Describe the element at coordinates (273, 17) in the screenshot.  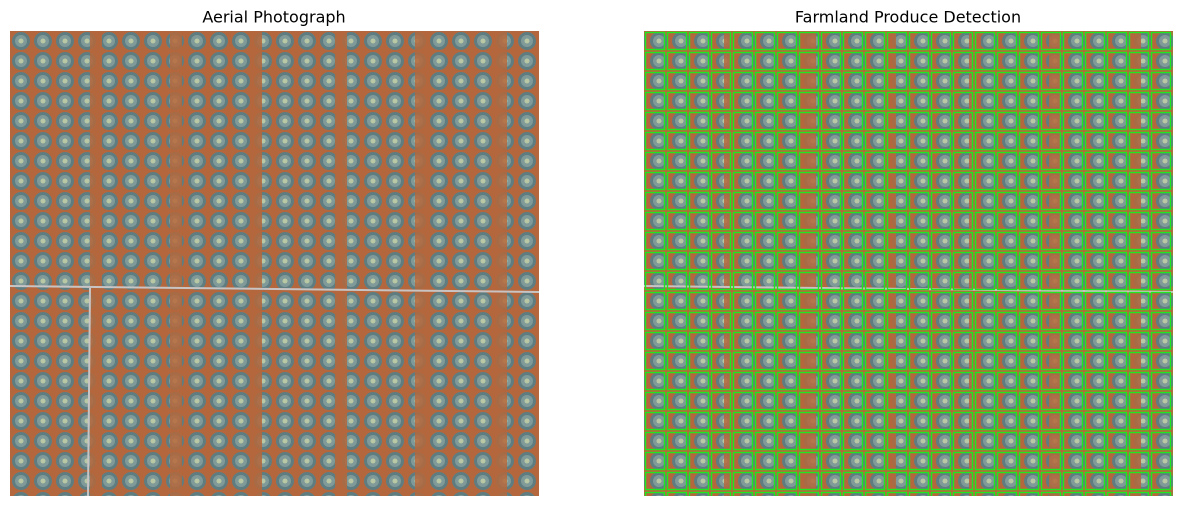
I see `panel-title: Aerial Photograph` at that location.